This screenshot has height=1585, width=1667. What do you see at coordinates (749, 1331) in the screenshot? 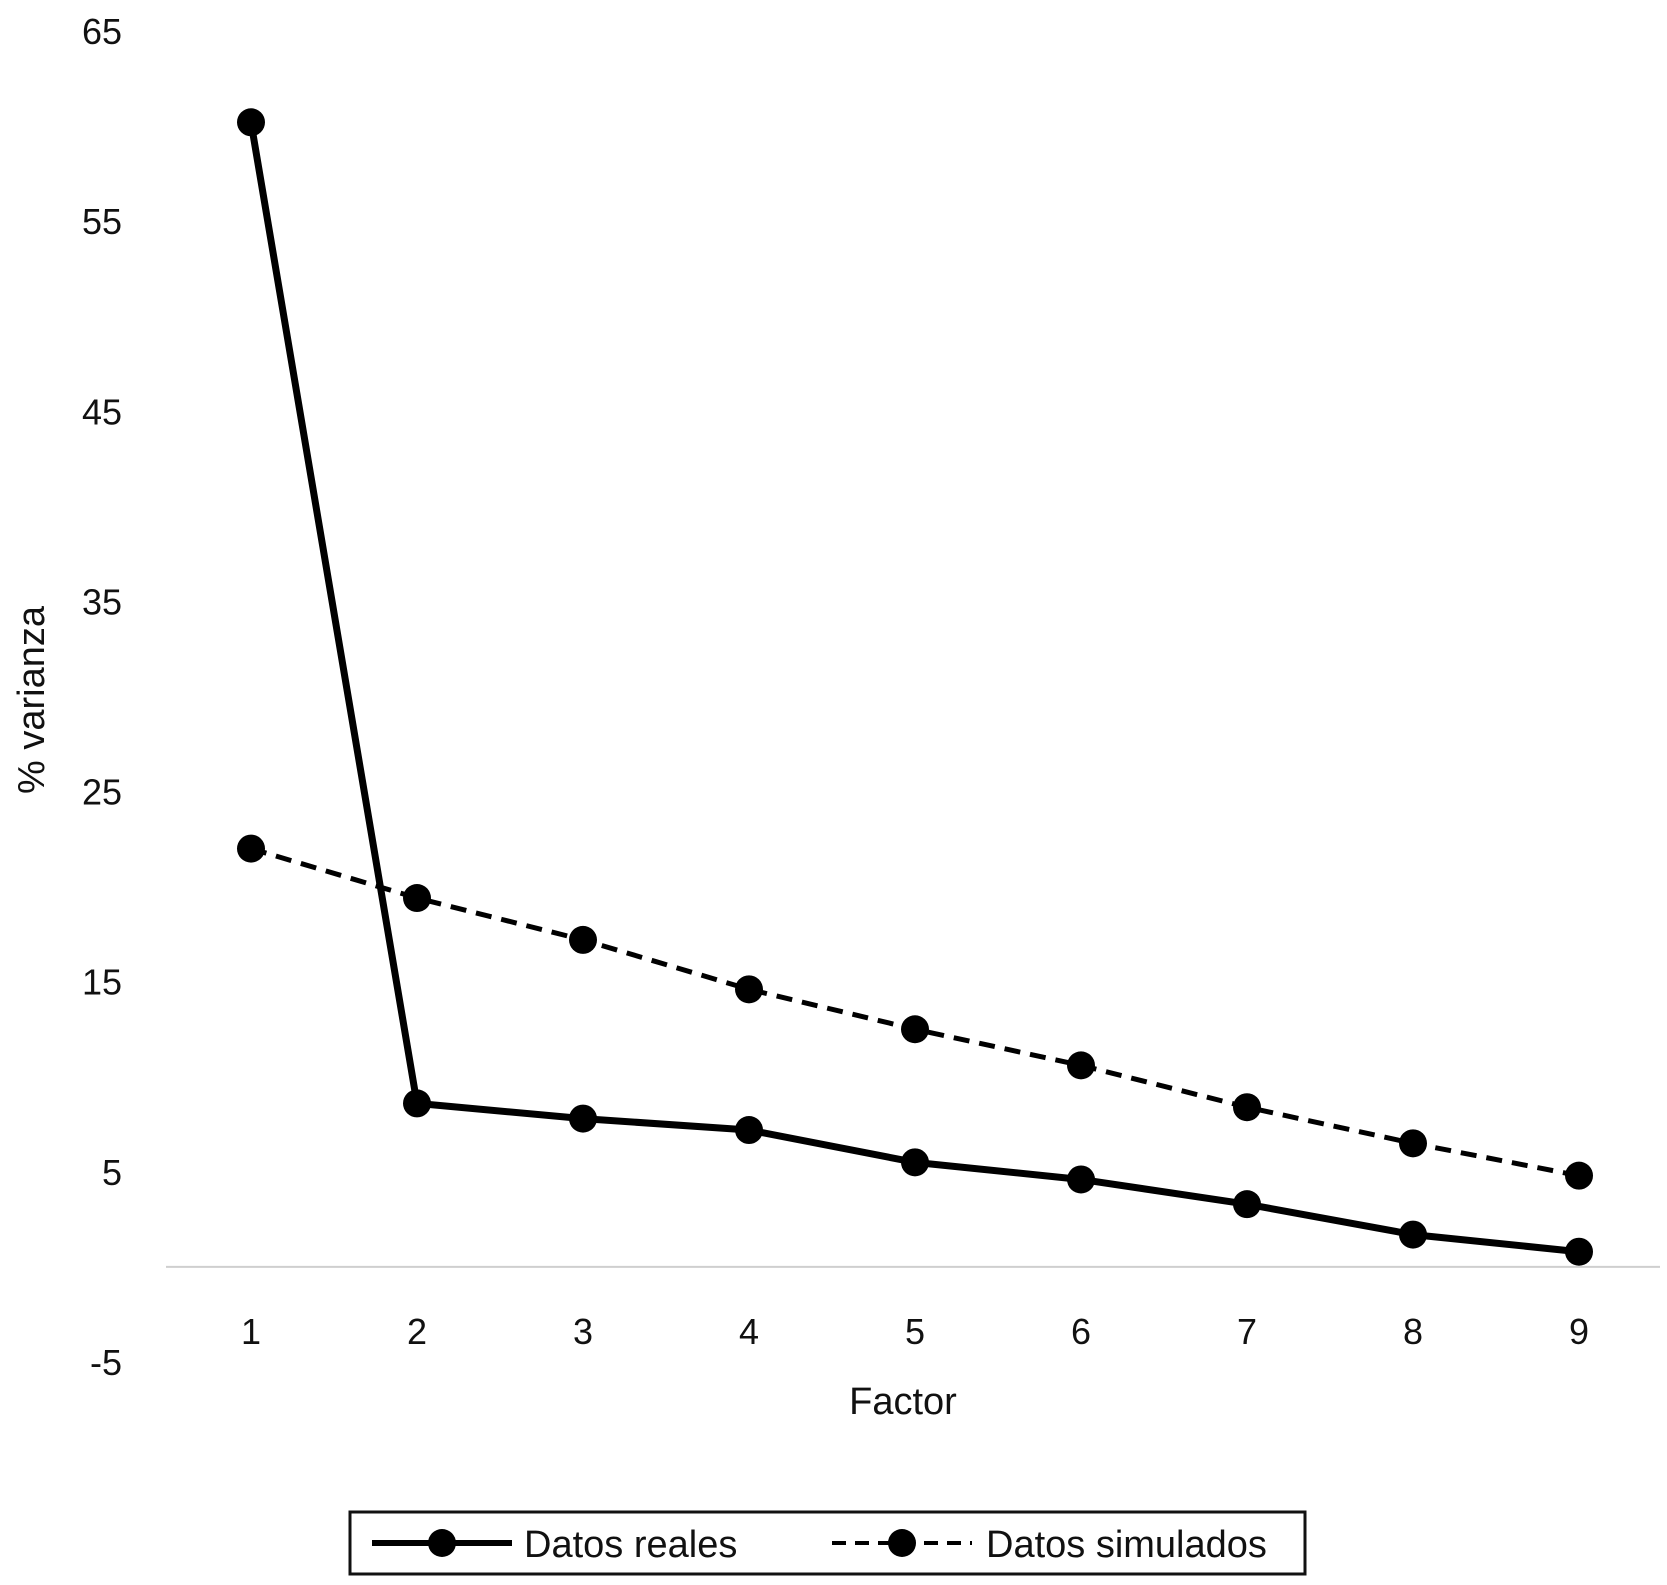
I see `x-tick-label: 4` at bounding box center [749, 1331].